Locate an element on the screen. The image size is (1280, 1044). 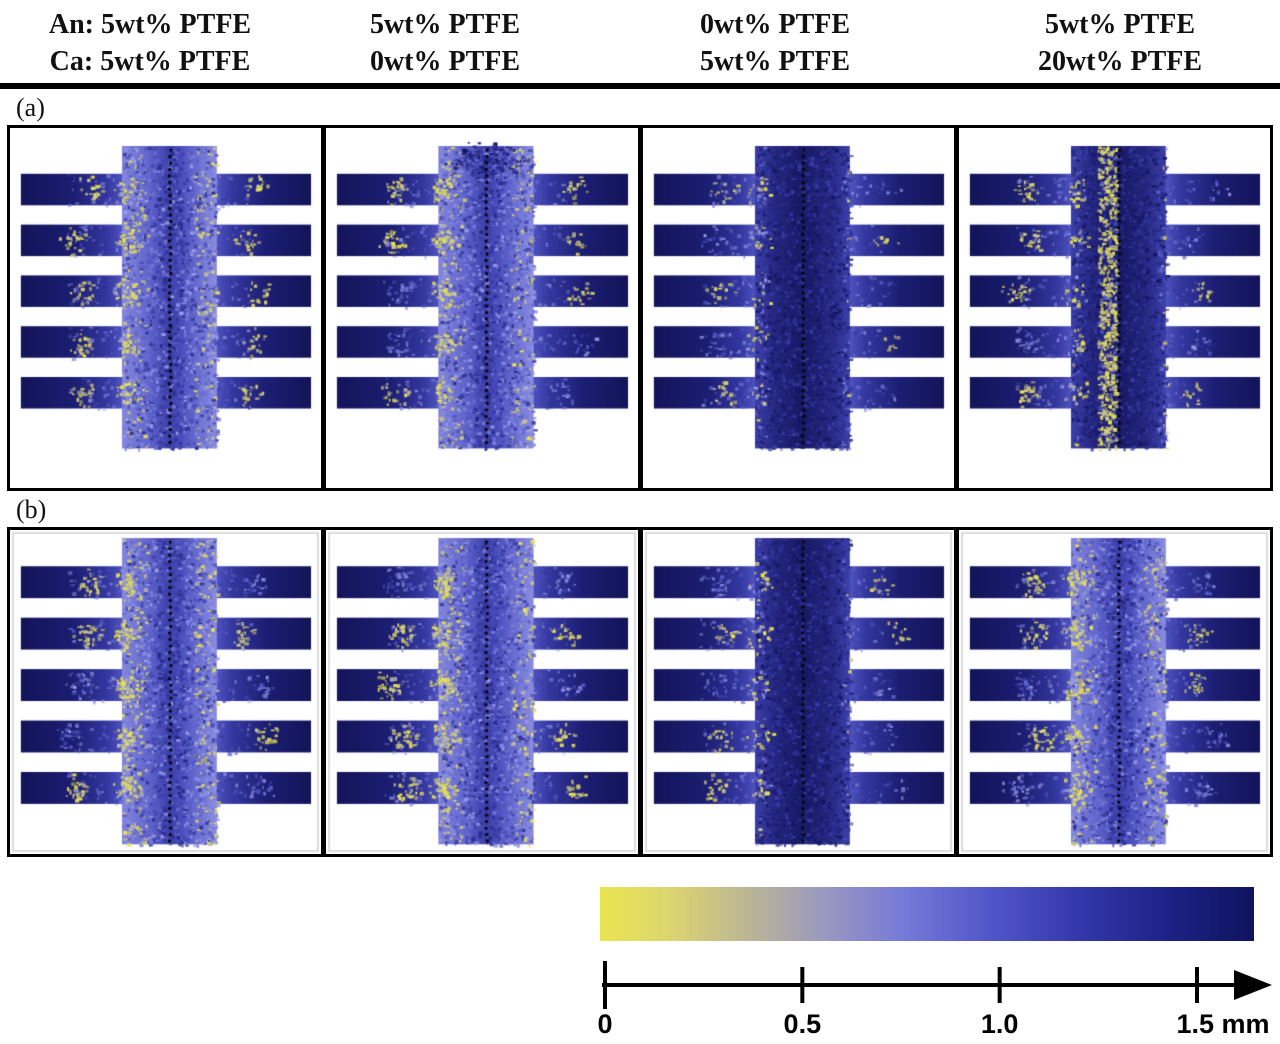
heatmap-panel-a1 is located at coordinates (166, 308).